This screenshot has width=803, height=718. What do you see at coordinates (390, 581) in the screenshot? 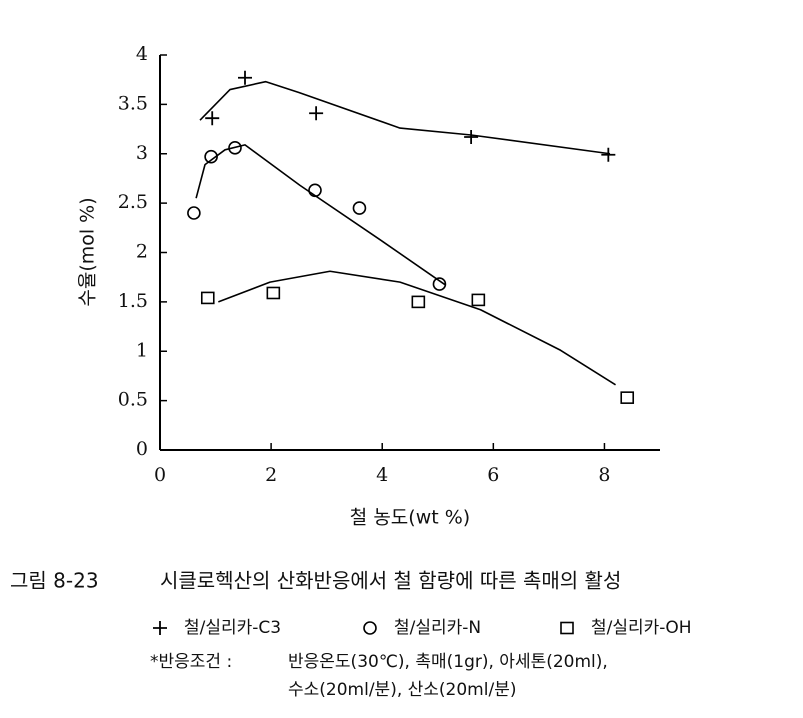
I see `caption: 시클로헥산의 산화반응에서 철 함량에 따른 촉매의 활성` at bounding box center [390, 581].